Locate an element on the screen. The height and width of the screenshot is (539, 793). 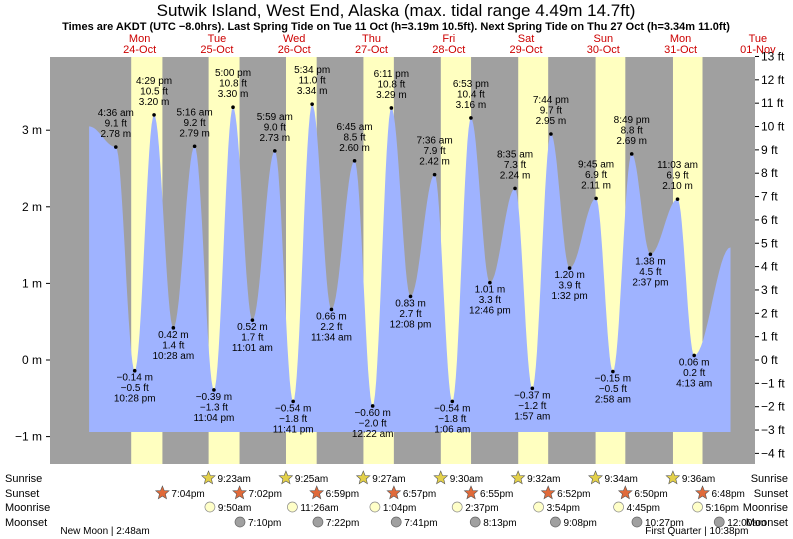
extreme-label: −0.54 m is located at coordinates (293, 408).